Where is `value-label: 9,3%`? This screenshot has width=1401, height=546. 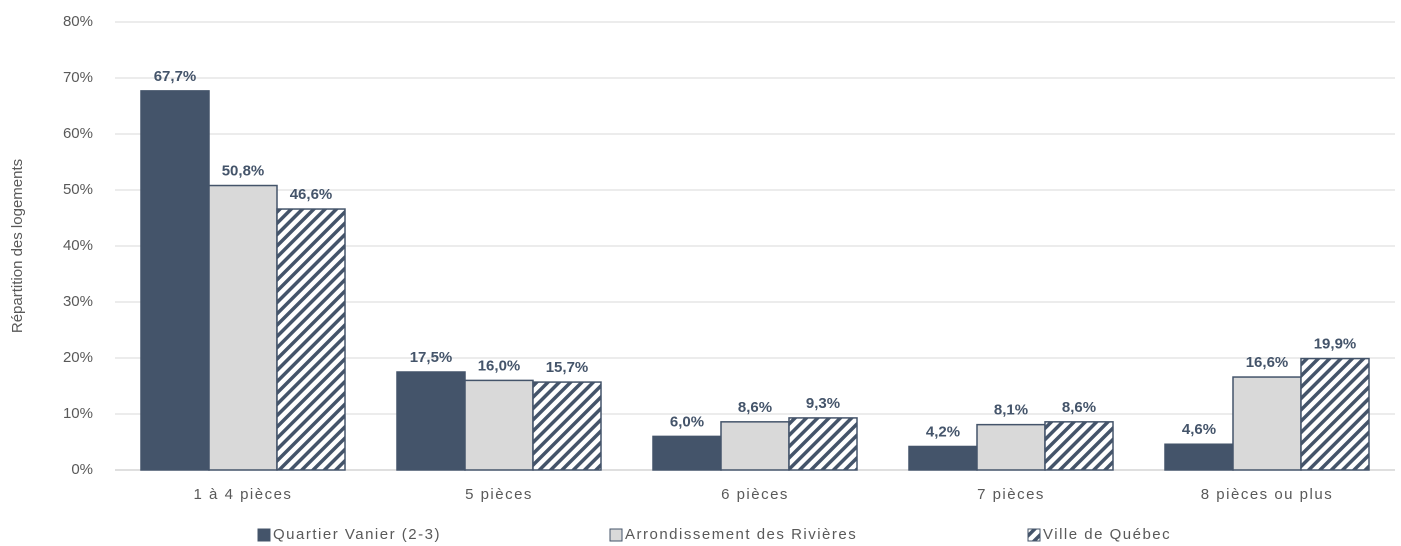 value-label: 9,3% is located at coordinates (823, 403).